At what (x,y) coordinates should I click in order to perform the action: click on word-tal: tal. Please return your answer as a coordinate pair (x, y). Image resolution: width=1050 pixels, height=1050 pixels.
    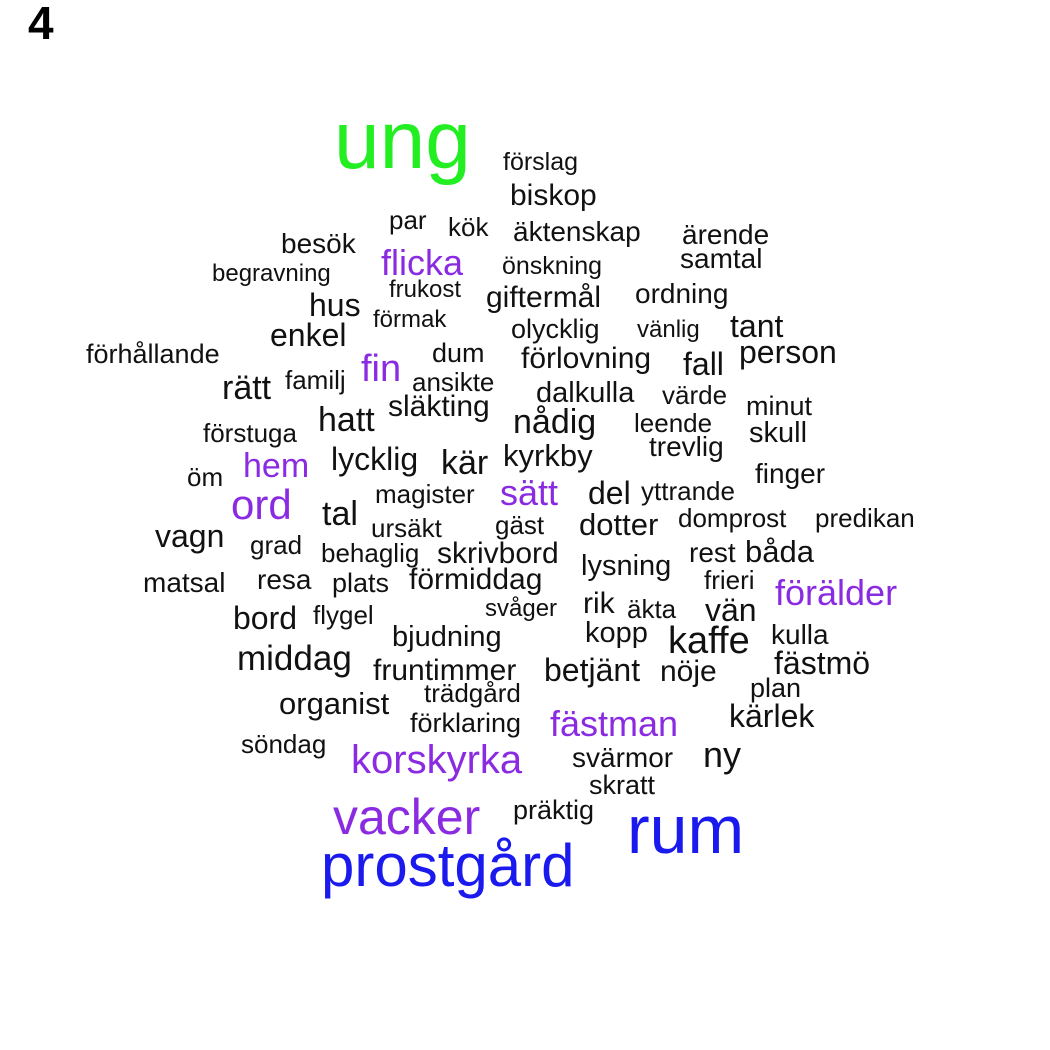
    Looking at the image, I should click on (340, 514).